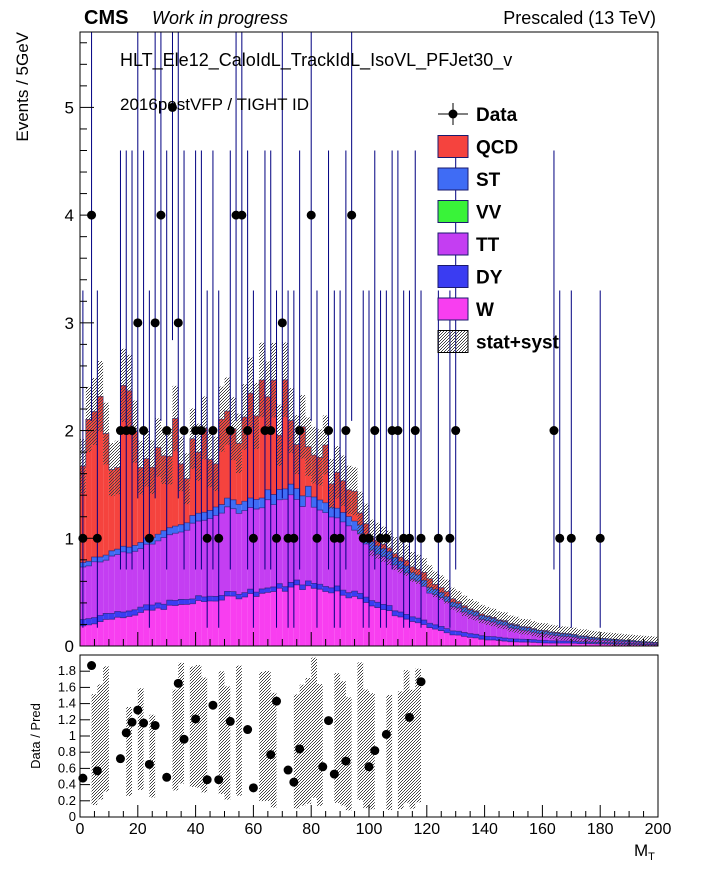  I want to click on legend-label: VV, so click(489, 213).